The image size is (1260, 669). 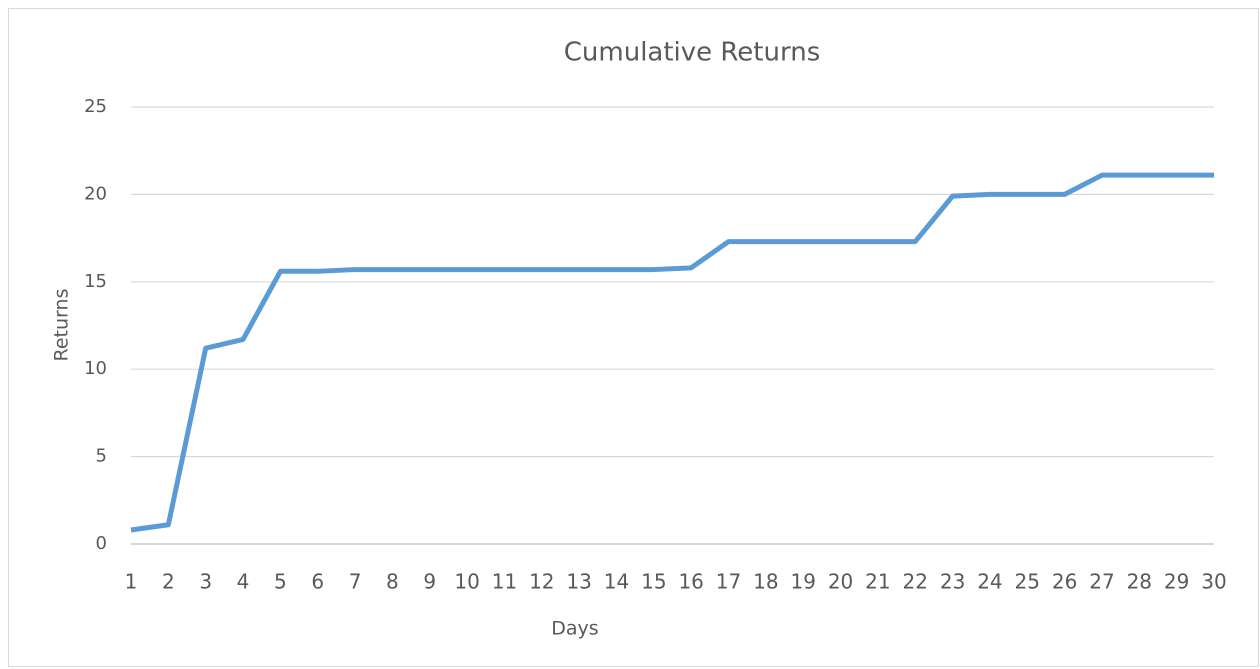 What do you see at coordinates (1064, 582) in the screenshot?
I see `x-tick-label: 26` at bounding box center [1064, 582].